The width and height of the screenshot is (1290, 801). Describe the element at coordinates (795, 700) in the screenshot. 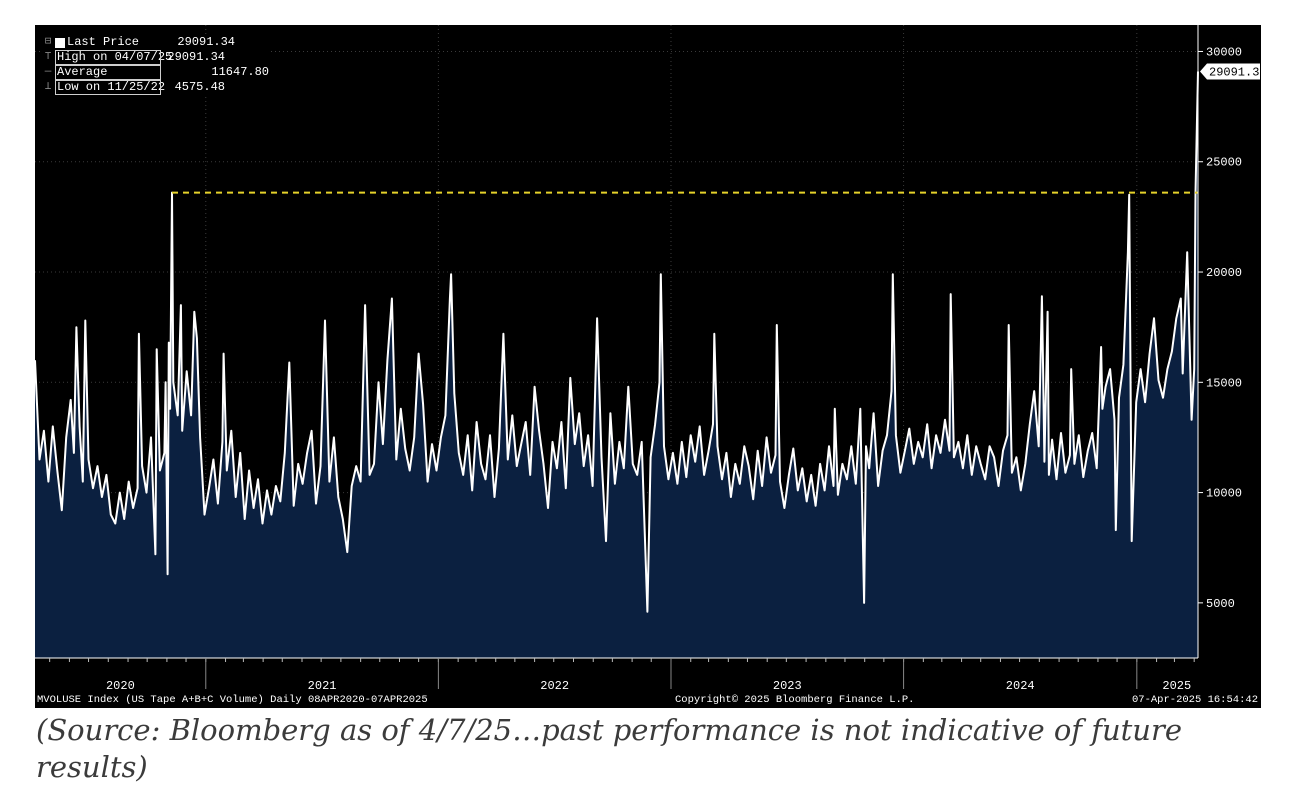

I see `footer-copyright: Copyright© 2025 Bloomberg Finance L.P.` at that location.